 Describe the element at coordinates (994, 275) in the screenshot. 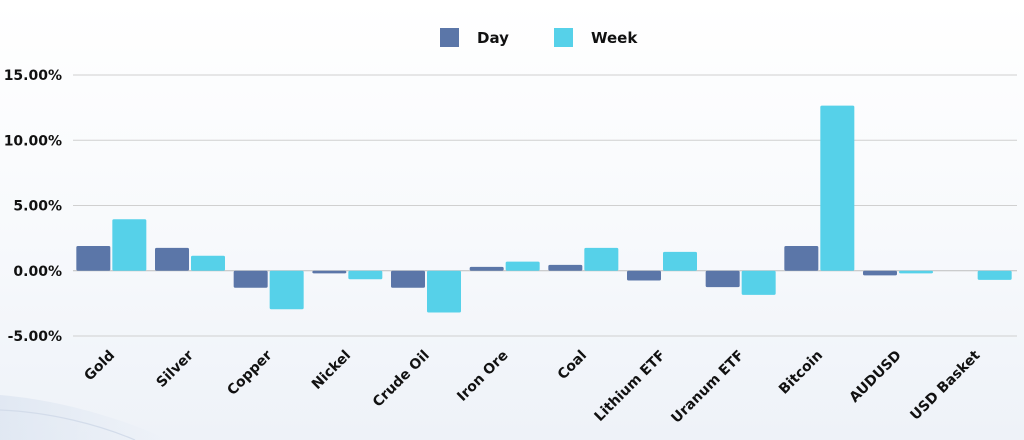

I see `bar-week-usd-basket` at that location.